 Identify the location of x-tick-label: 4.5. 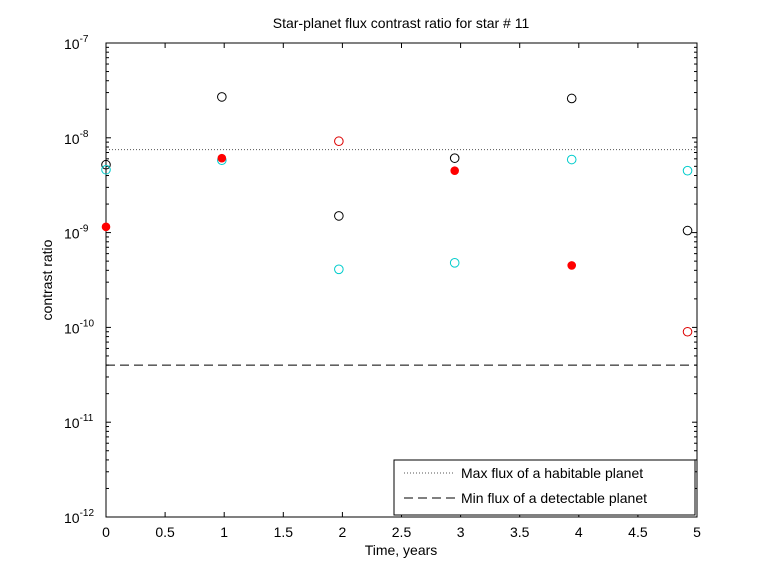
(638, 532).